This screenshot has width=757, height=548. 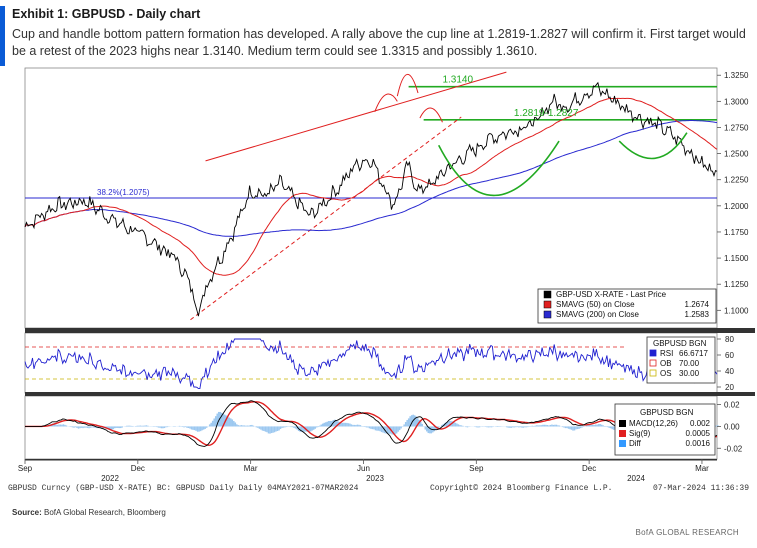 I want to click on footer-timestamp: 07-Mar-2024 11:36:39, so click(x=700, y=488).